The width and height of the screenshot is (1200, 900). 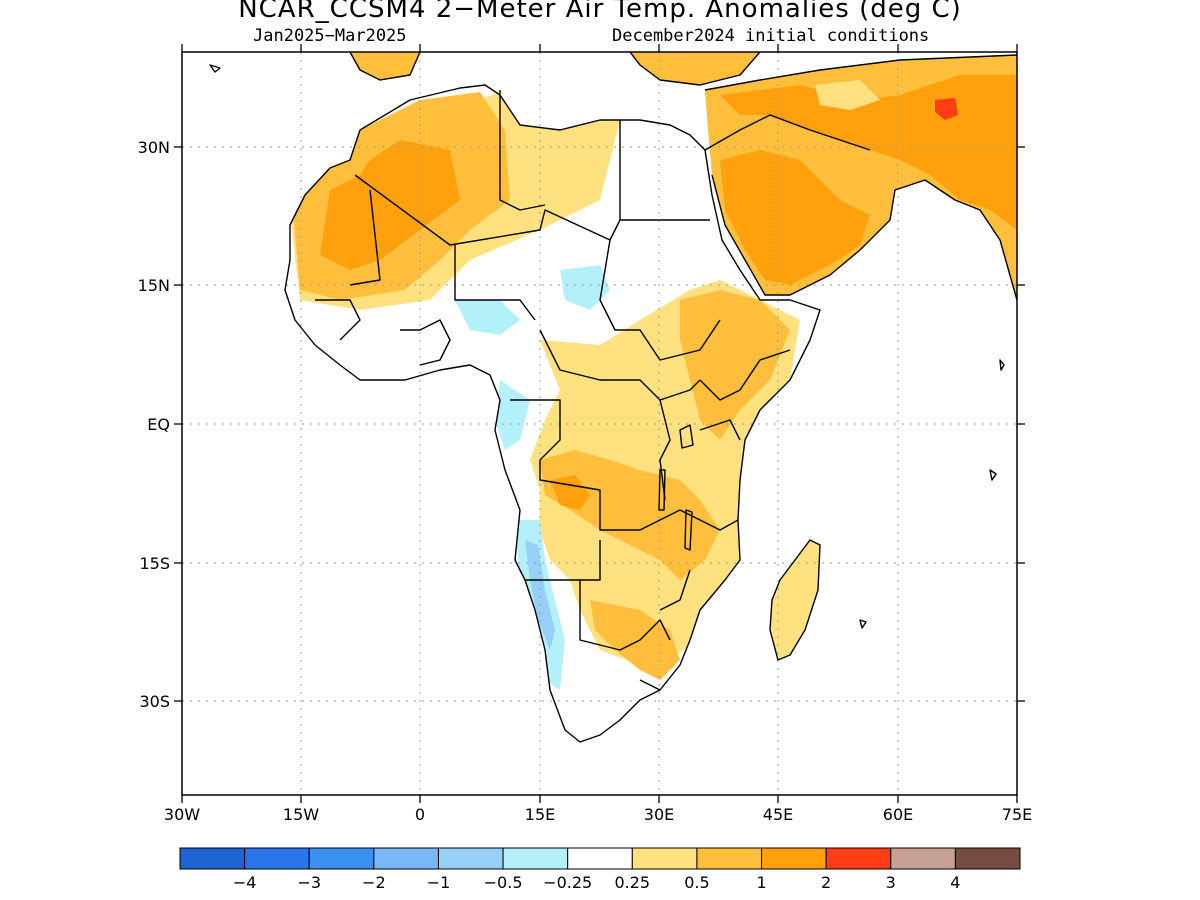 I want to click on longitude-label: 0, so click(x=420, y=814).